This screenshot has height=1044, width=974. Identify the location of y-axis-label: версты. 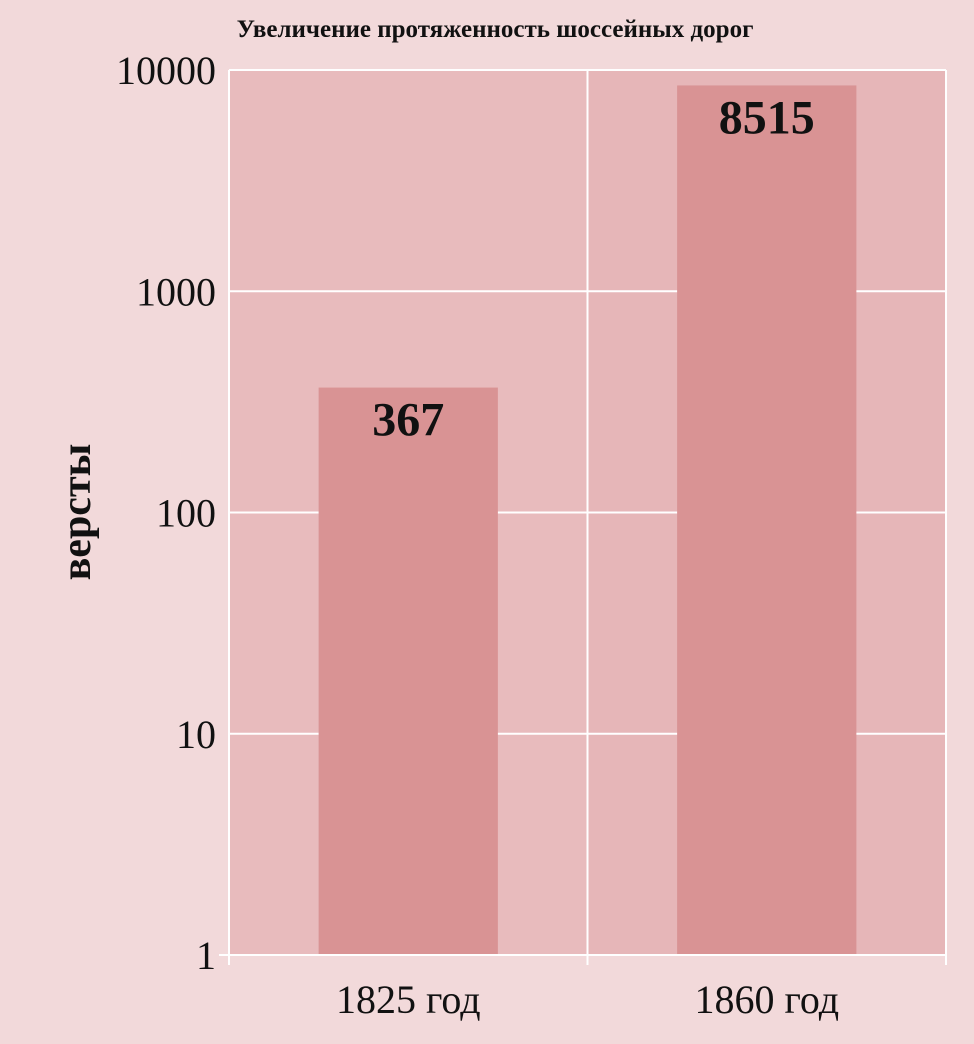
(77, 512).